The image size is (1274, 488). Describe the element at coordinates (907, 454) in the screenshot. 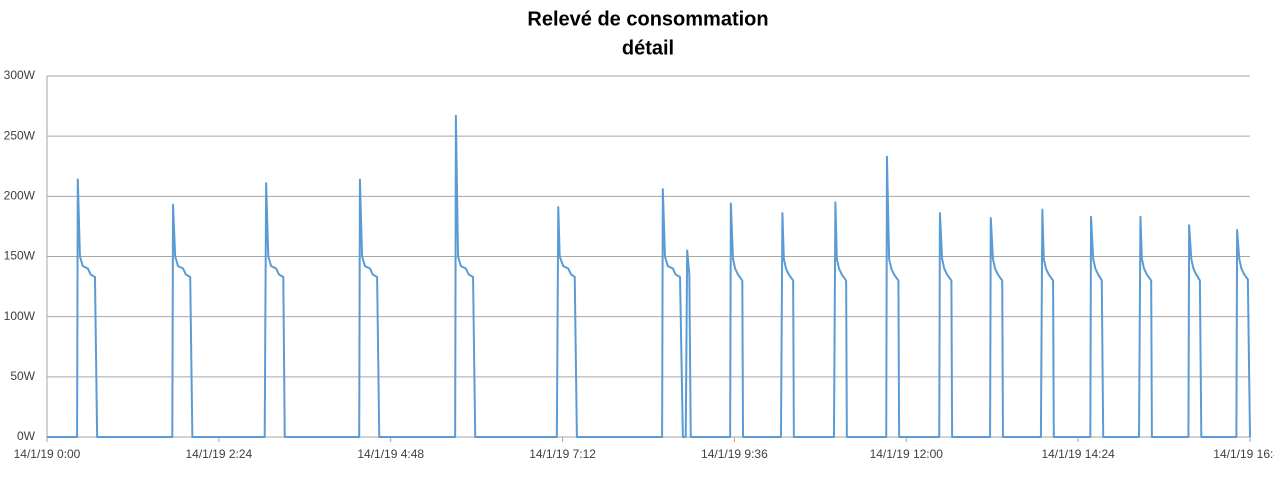

I see `x-tick-label: 14/1/19 12:00` at that location.